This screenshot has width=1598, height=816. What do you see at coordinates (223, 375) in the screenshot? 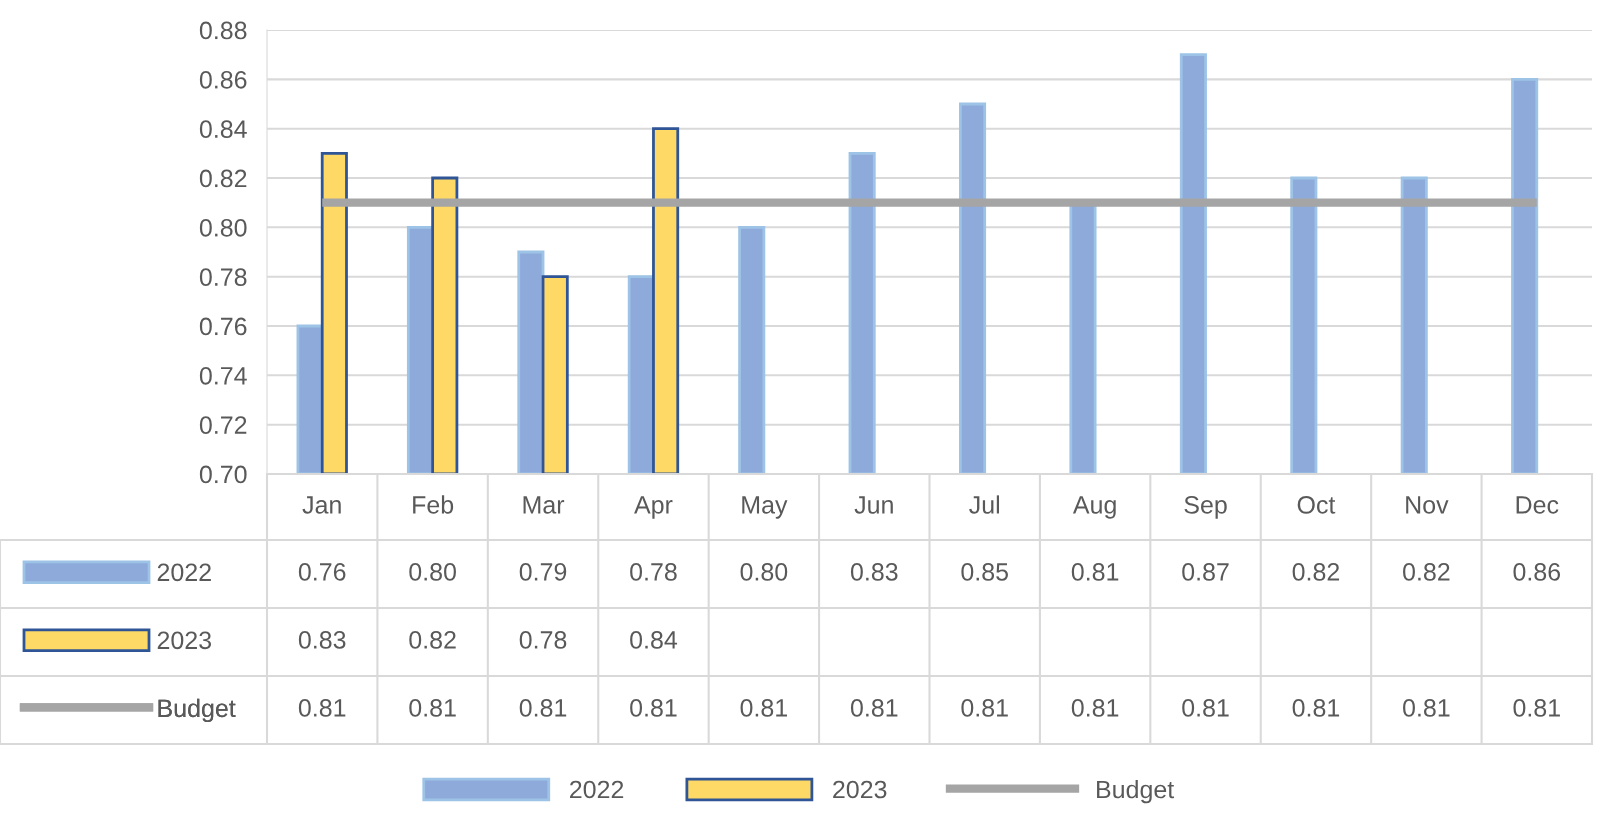
I see `y-tick-label: 0.74` at bounding box center [223, 375].